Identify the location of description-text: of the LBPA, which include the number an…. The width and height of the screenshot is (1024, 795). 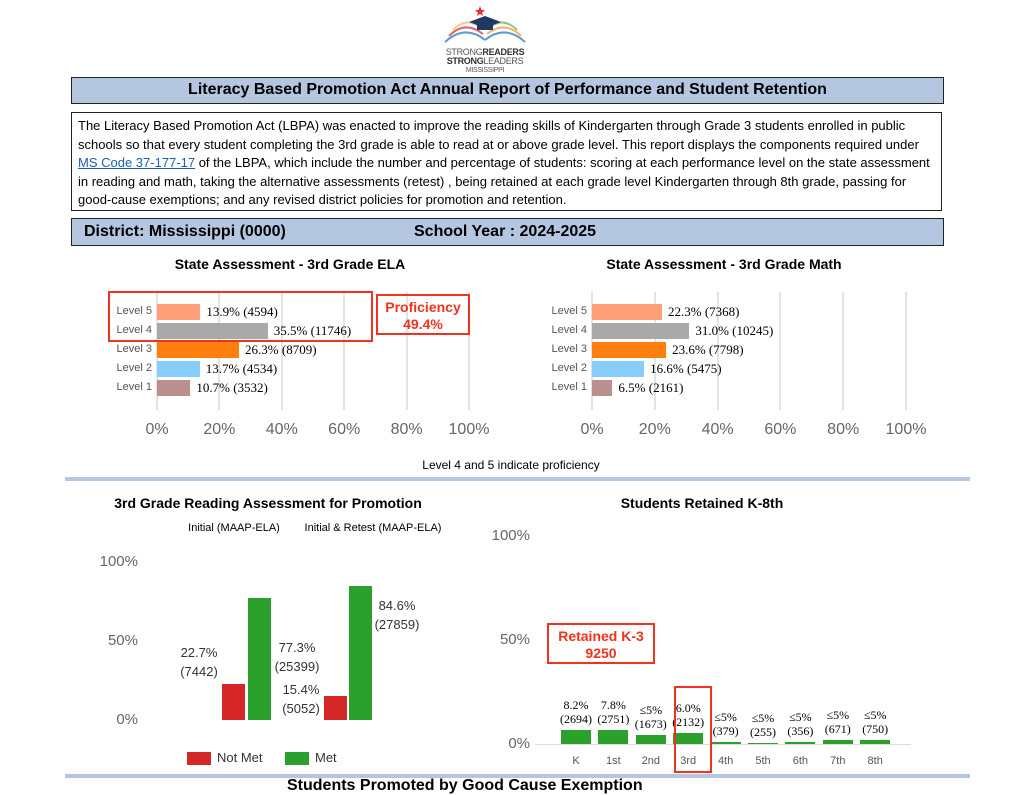
(504, 181).